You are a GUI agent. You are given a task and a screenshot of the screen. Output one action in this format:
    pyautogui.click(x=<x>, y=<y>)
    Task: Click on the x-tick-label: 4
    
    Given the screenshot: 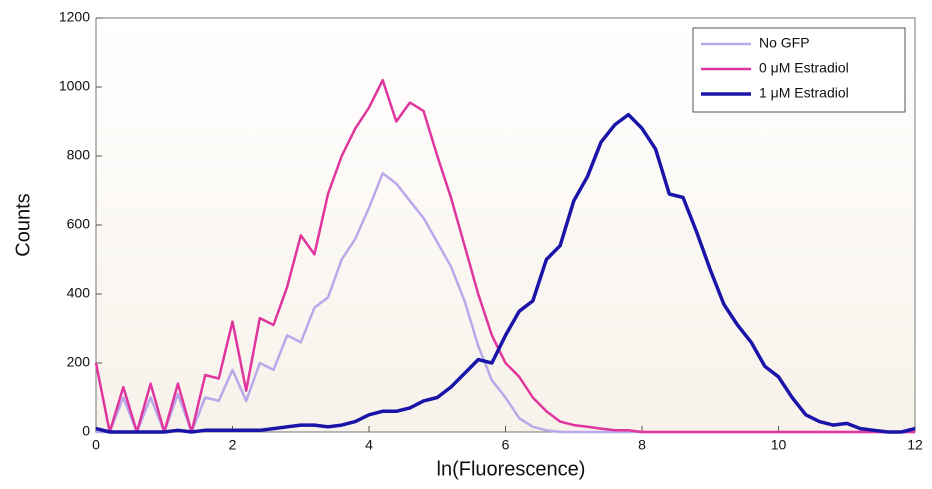 What is the action you would take?
    pyautogui.click(x=369, y=445)
    